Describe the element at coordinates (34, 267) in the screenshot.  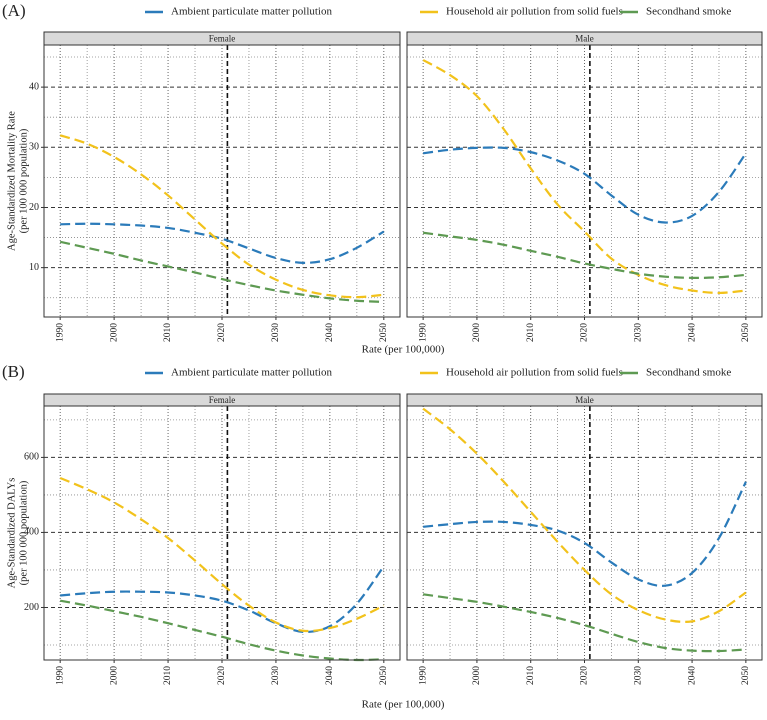
I see `y-tick-label: 10` at that location.